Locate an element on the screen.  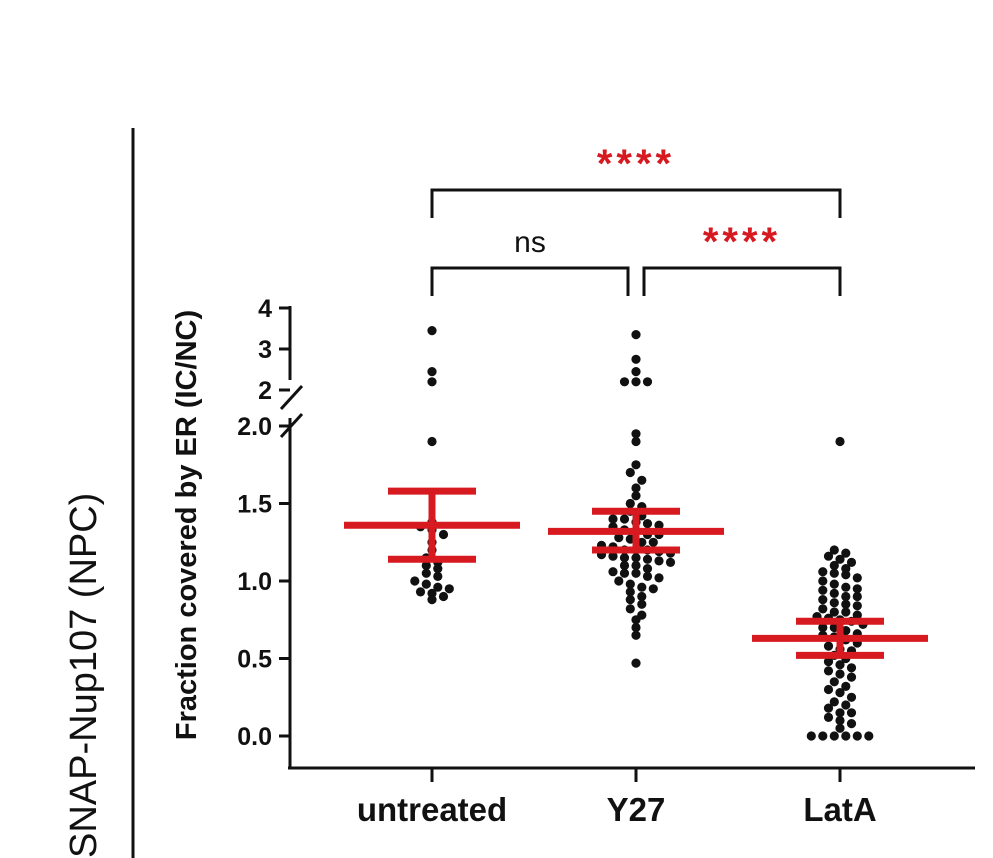
significance-label-untreated-lata: **** is located at coordinates (636, 164).